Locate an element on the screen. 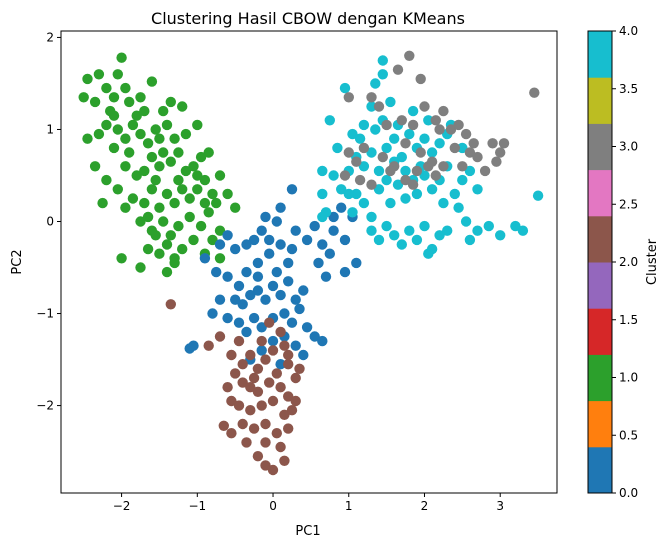 The height and width of the screenshot is (551, 671). colorbar-tick-label: 4.0 is located at coordinates (628, 31).